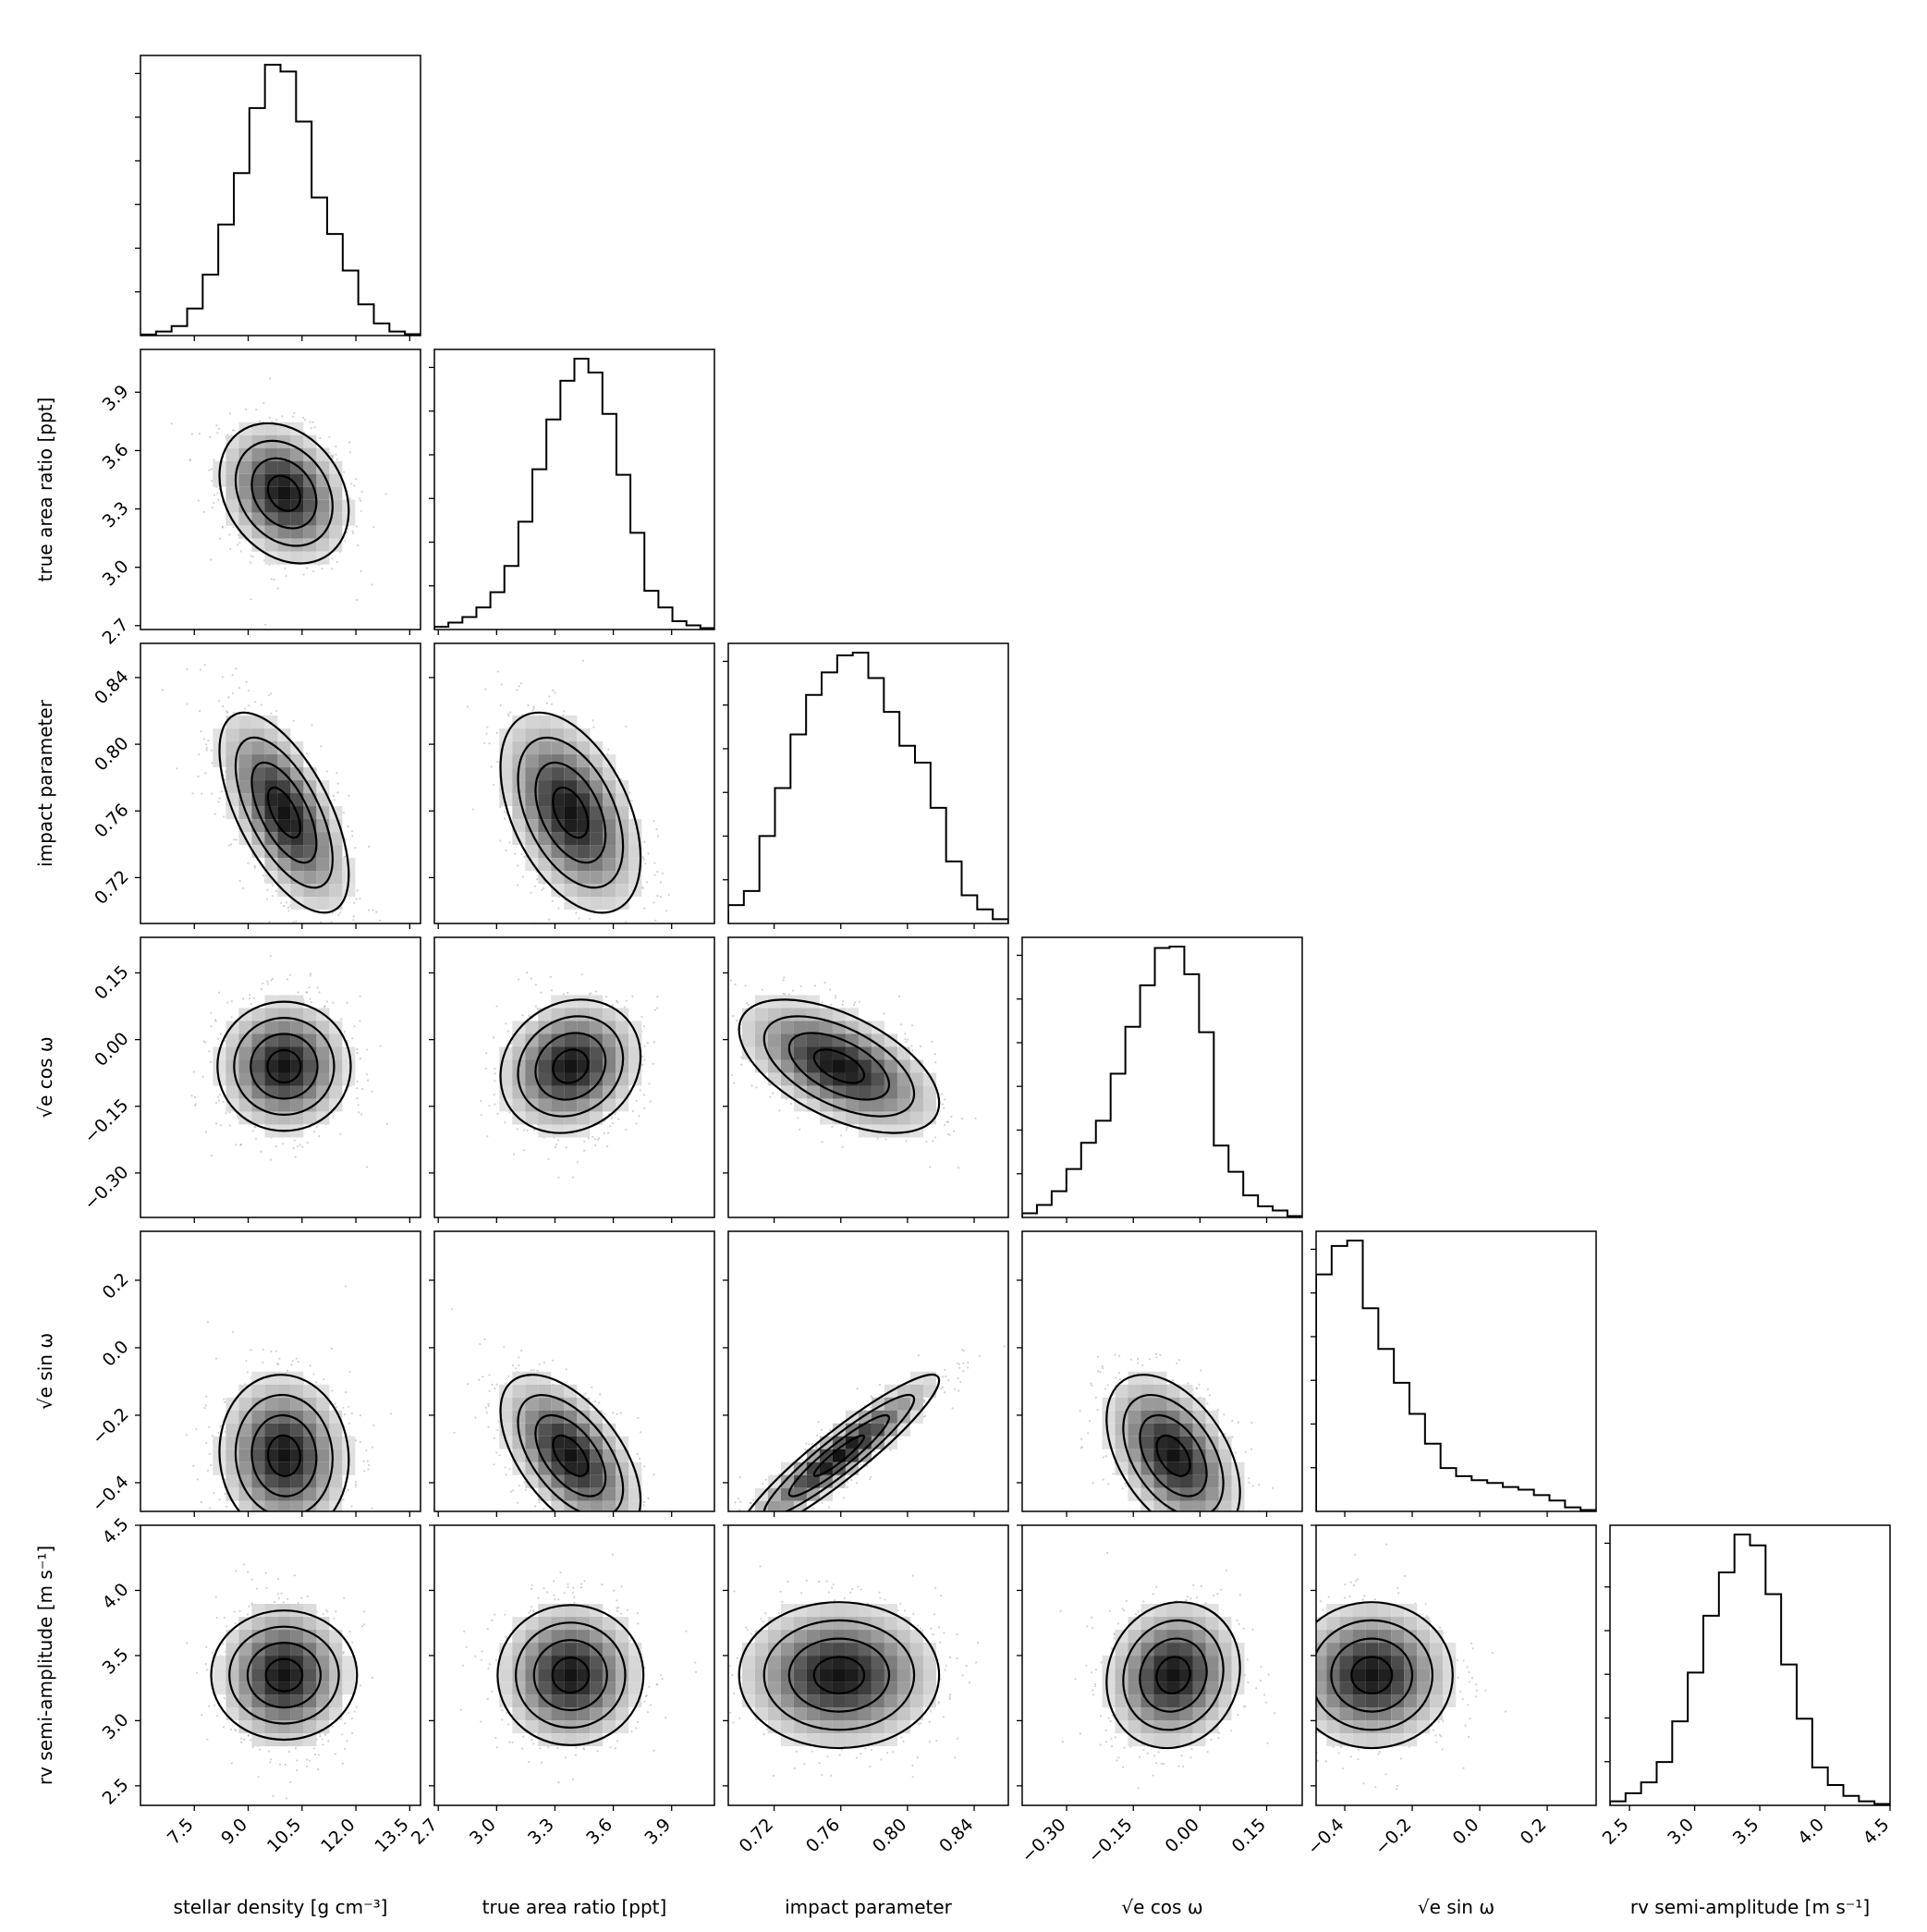 The height and width of the screenshot is (1932, 1927). I want to click on panel-ror-ror, so click(571, 492).